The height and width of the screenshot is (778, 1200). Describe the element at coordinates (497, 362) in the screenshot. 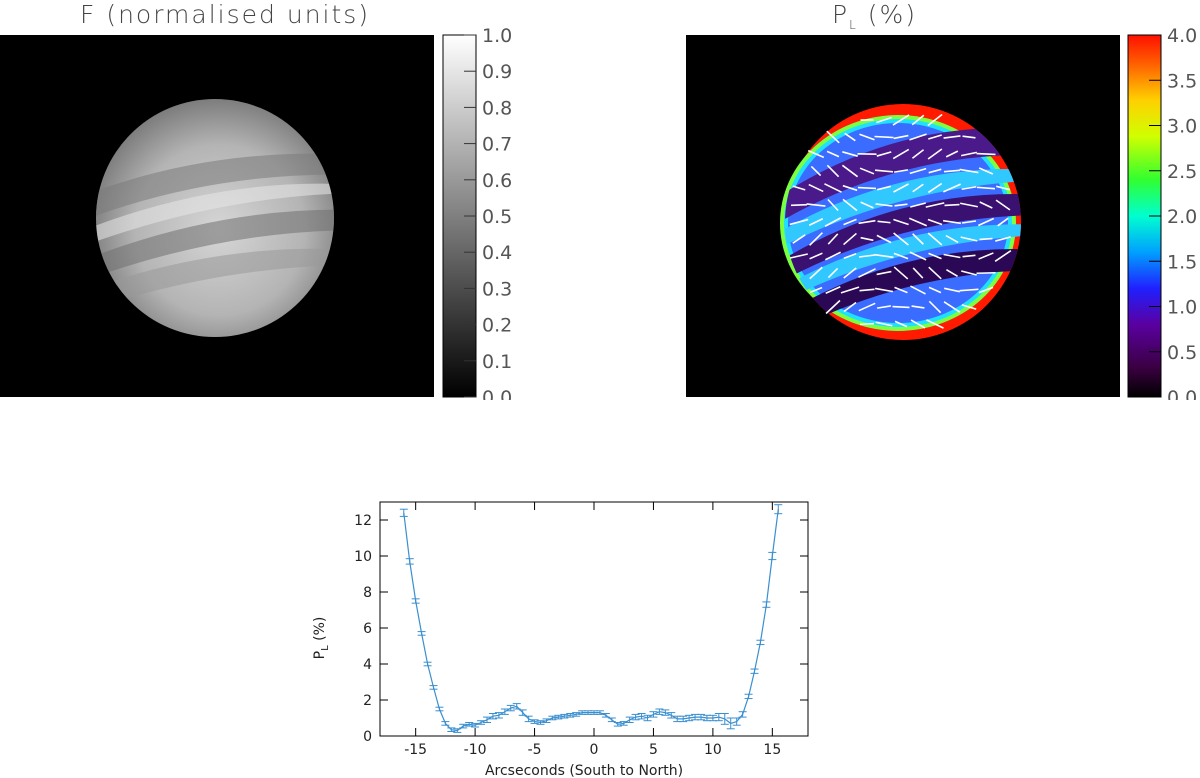

I see `colorbar-tick-label: 0.1` at that location.